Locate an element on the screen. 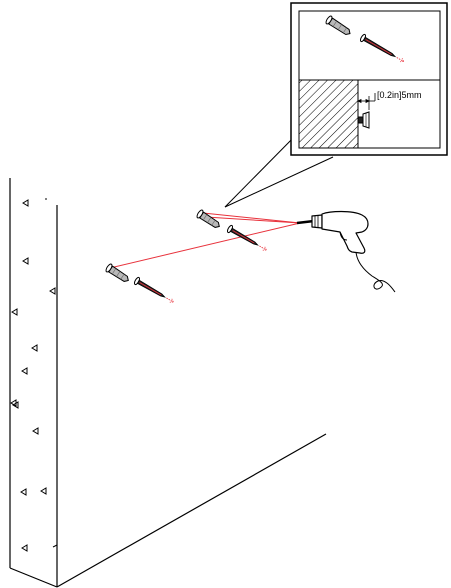 The height and width of the screenshot is (588, 451). drill-trigger is located at coordinates (343, 236).